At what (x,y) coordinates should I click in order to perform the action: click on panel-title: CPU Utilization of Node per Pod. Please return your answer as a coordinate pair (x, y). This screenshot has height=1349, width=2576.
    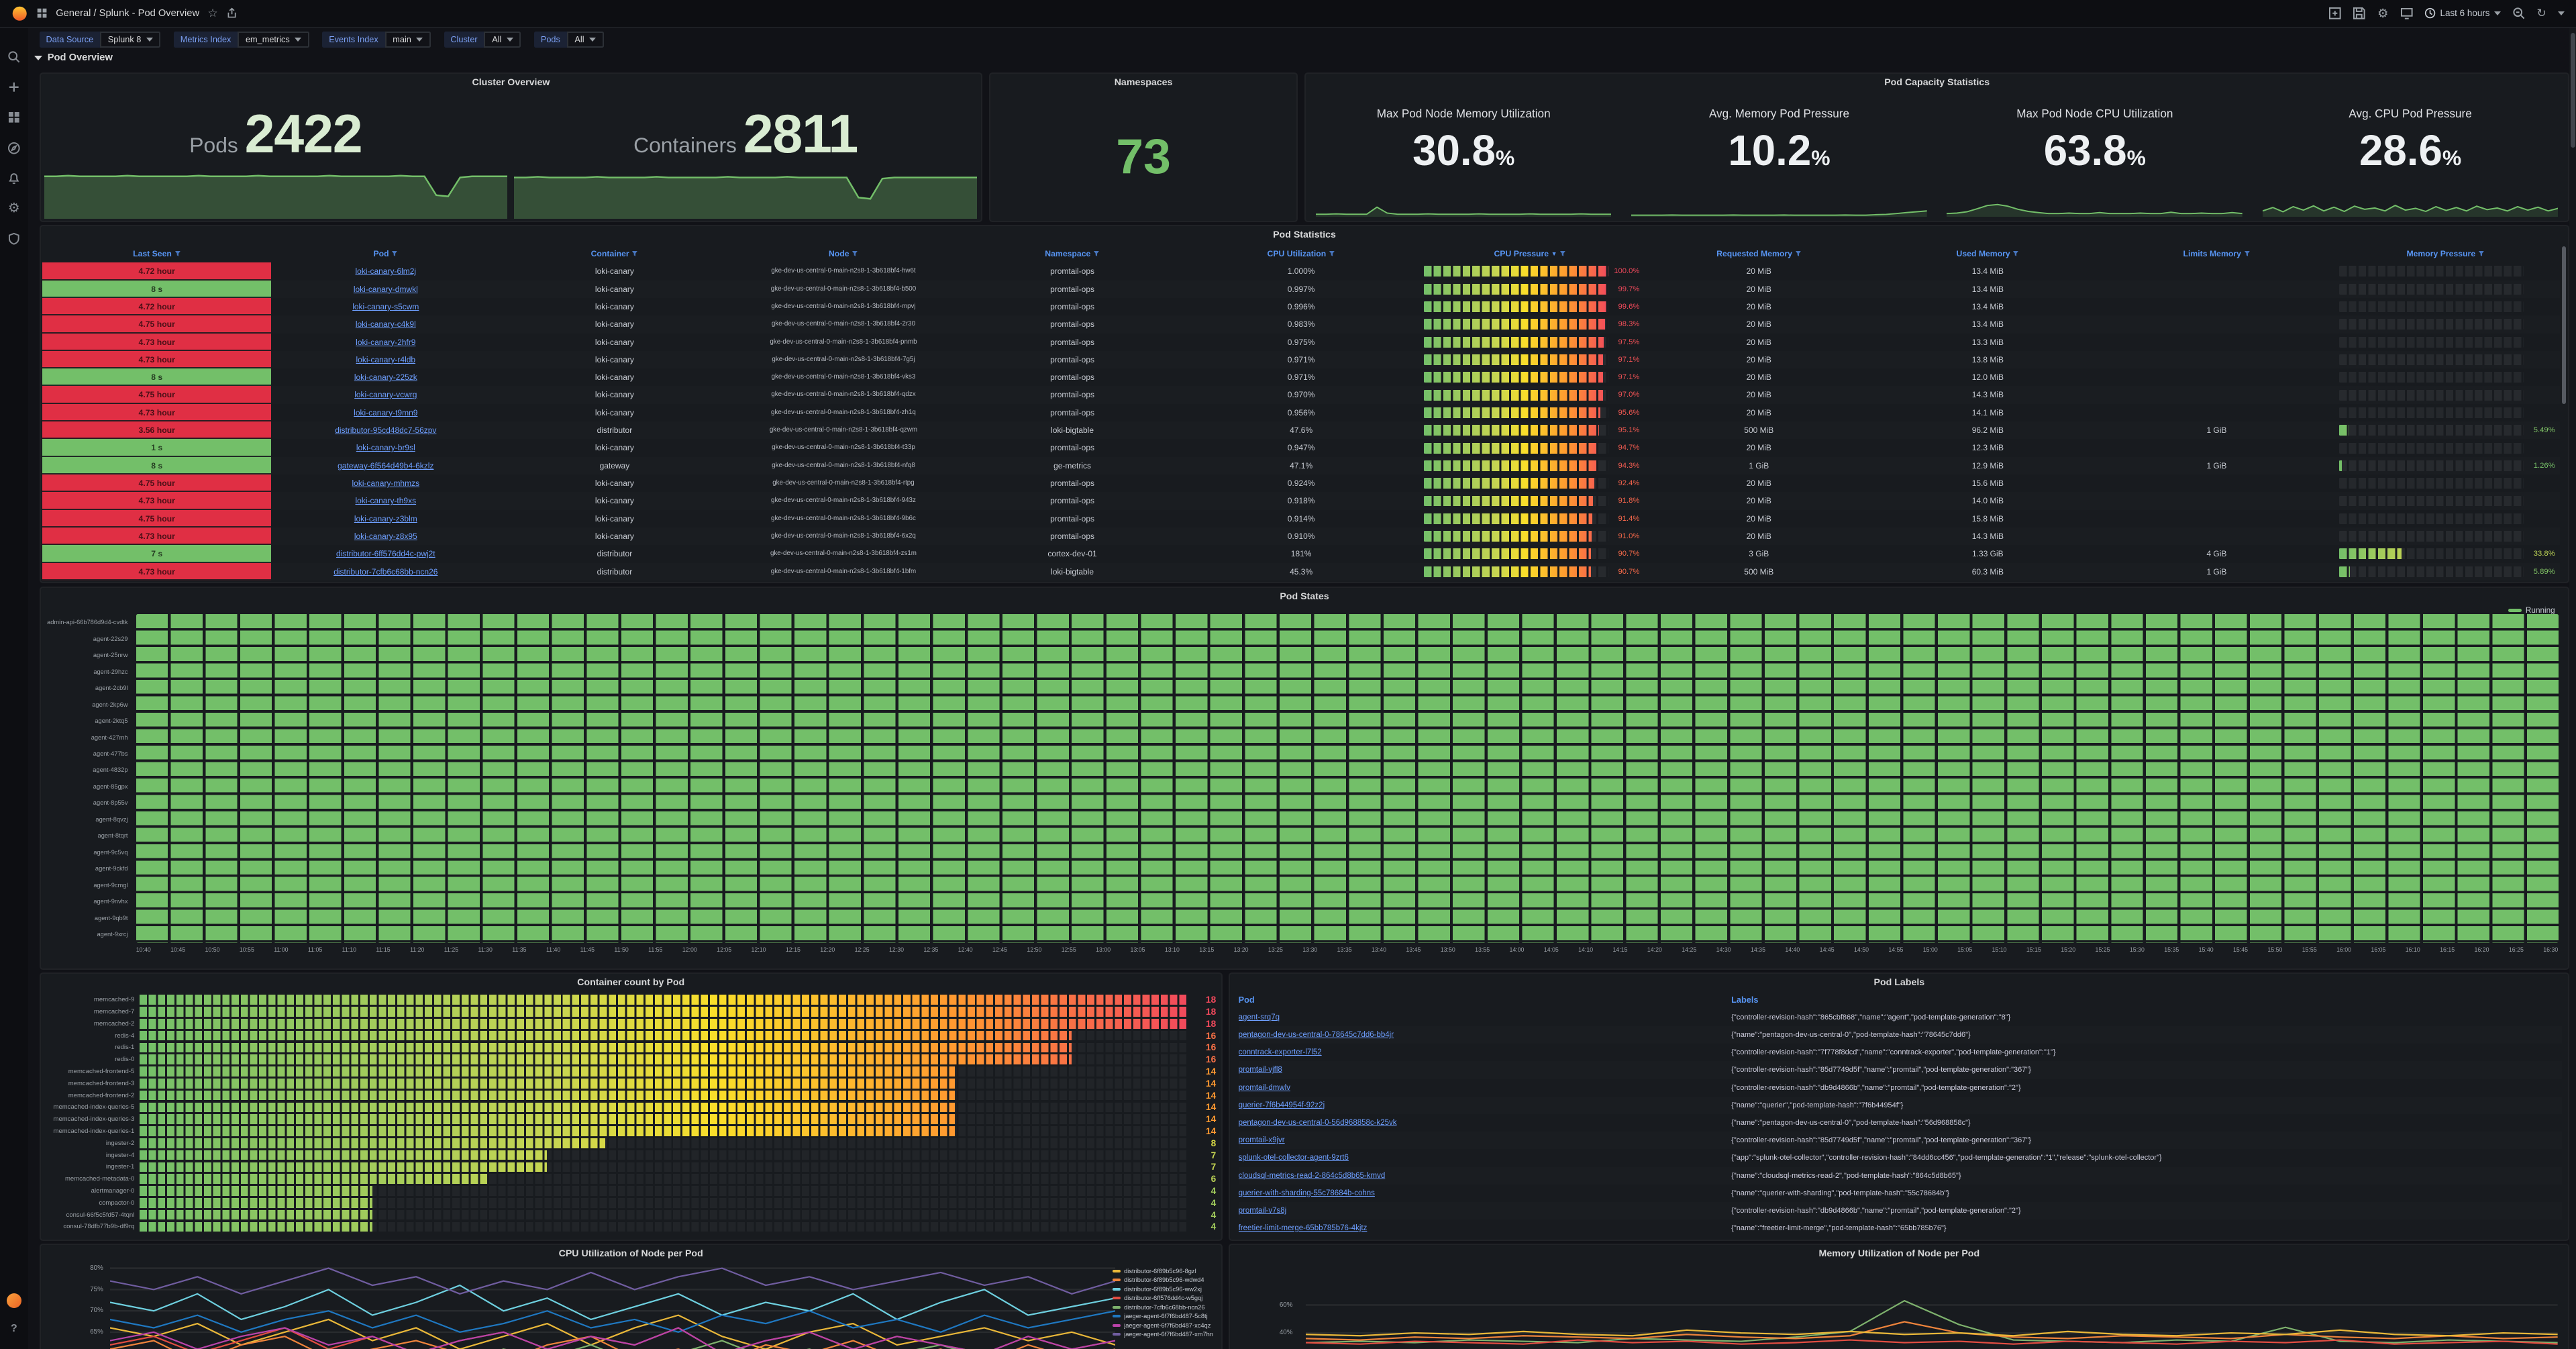
    Looking at the image, I should click on (630, 1254).